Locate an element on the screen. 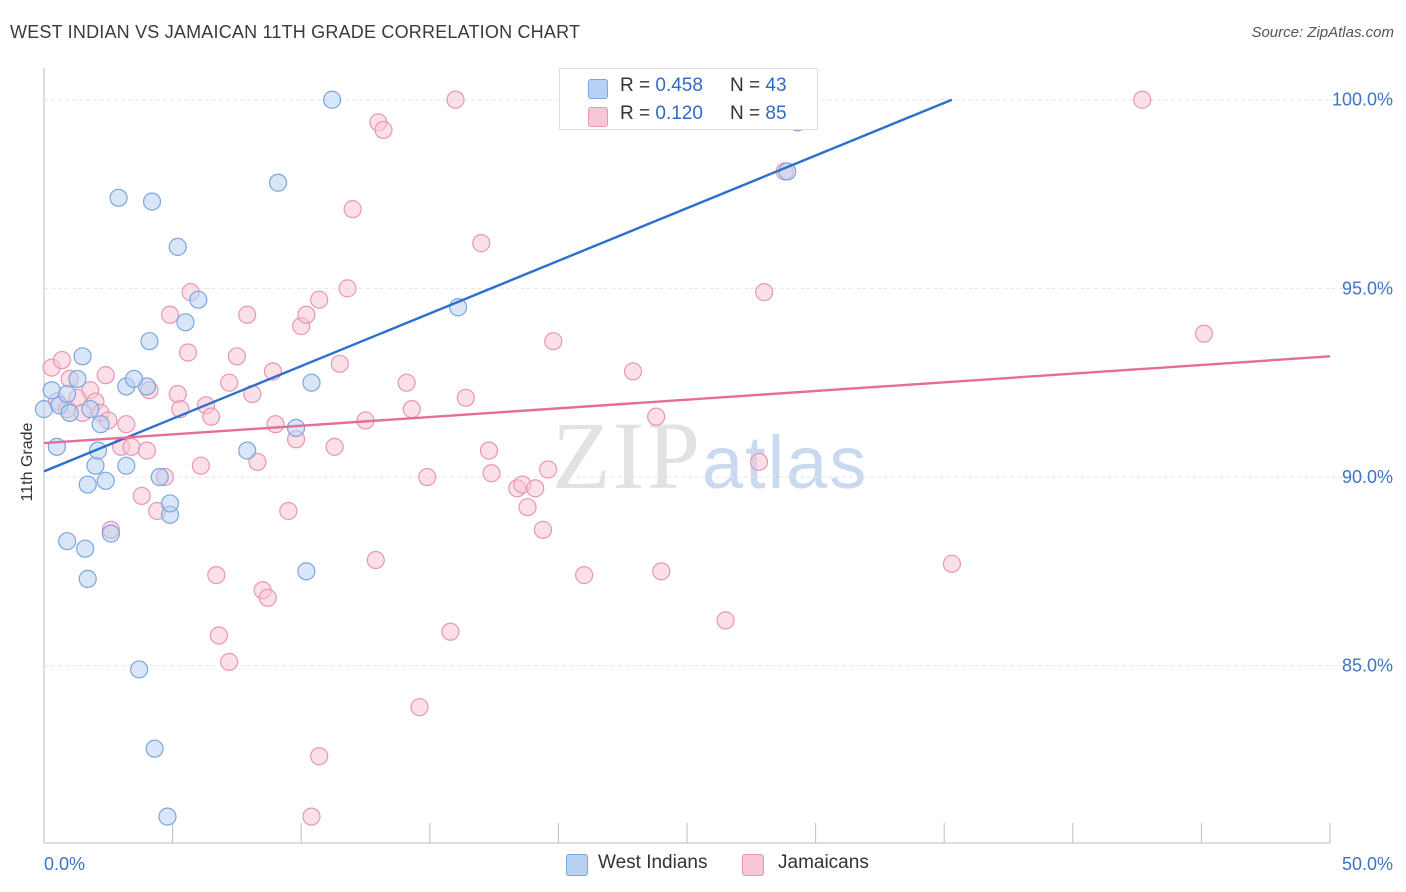  watermark: ZIPatlas is located at coordinates (710, 455).